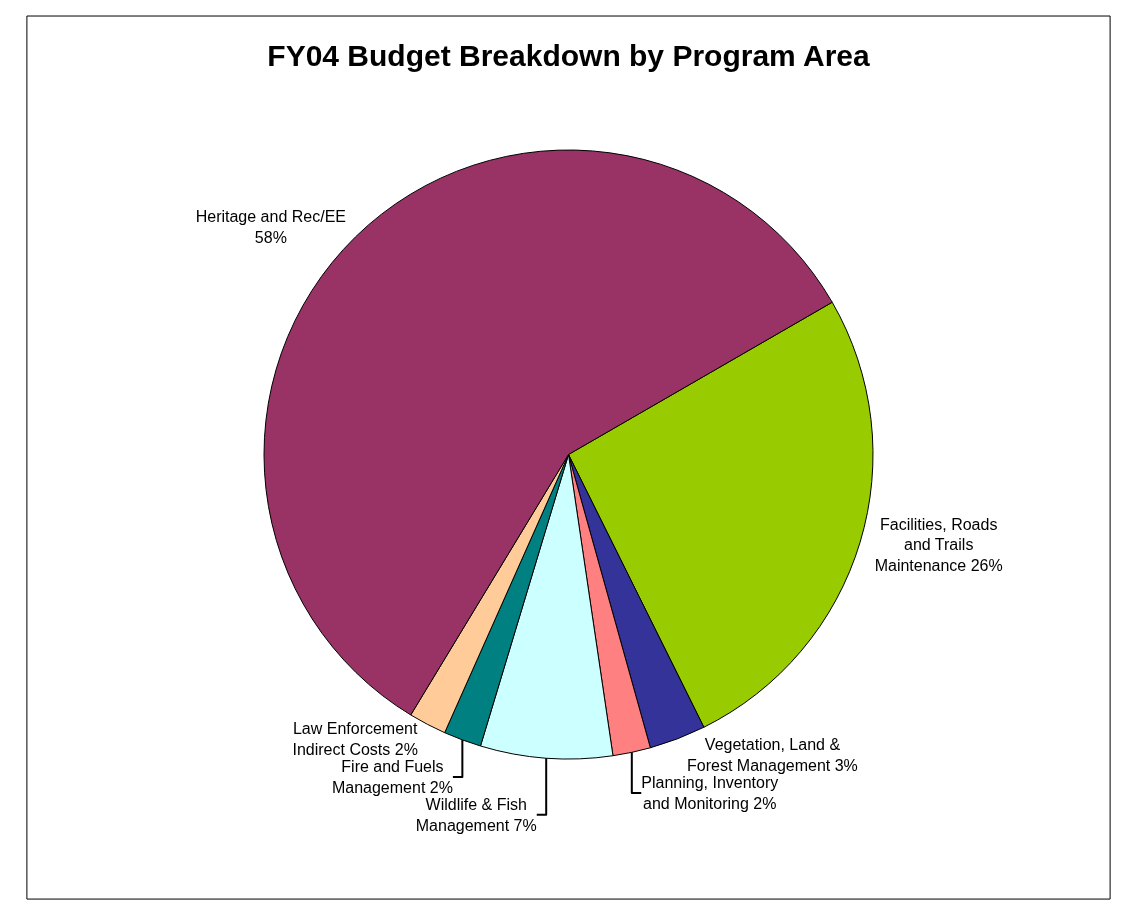  Describe the element at coordinates (392, 777) in the screenshot. I see `slice-label: Fire and Fuels Management 2%` at that location.